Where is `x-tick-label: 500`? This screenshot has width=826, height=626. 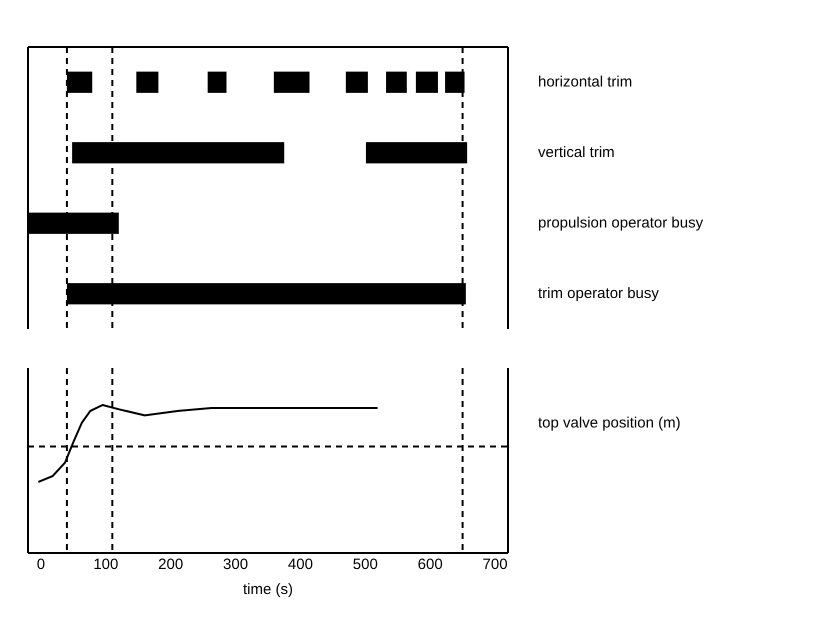 x-tick-label: 500 is located at coordinates (365, 565).